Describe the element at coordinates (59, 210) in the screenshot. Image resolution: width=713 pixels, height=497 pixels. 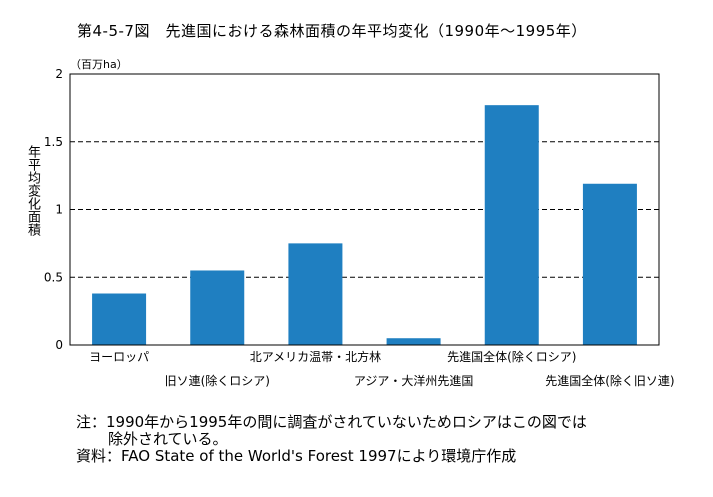
I see `y-tick-label: 1` at that location.